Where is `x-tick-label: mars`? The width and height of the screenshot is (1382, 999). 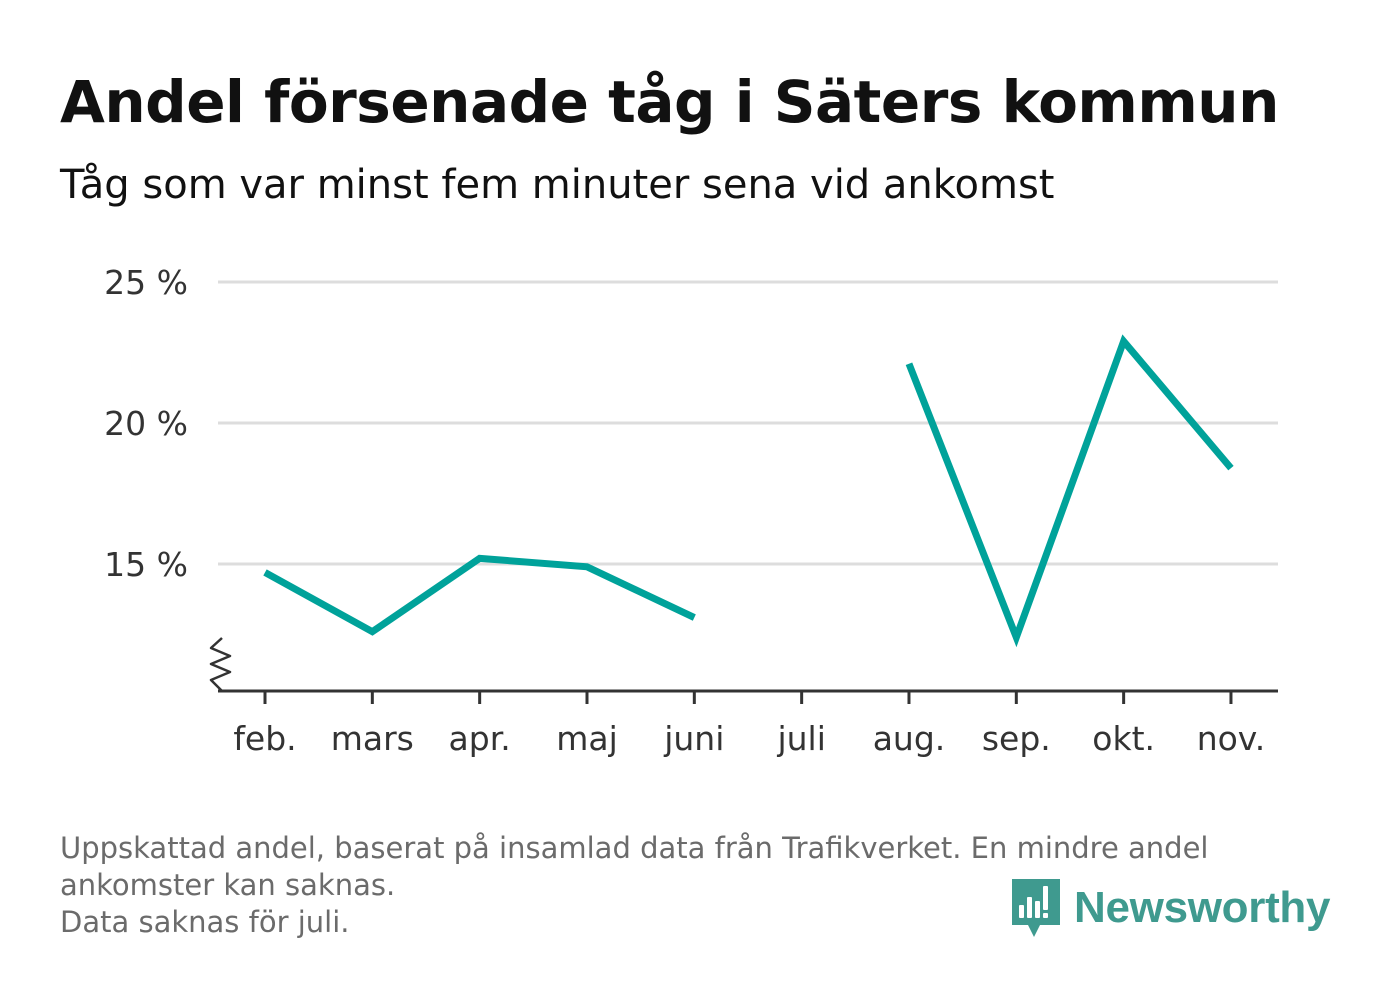 x-tick-label: mars is located at coordinates (372, 738).